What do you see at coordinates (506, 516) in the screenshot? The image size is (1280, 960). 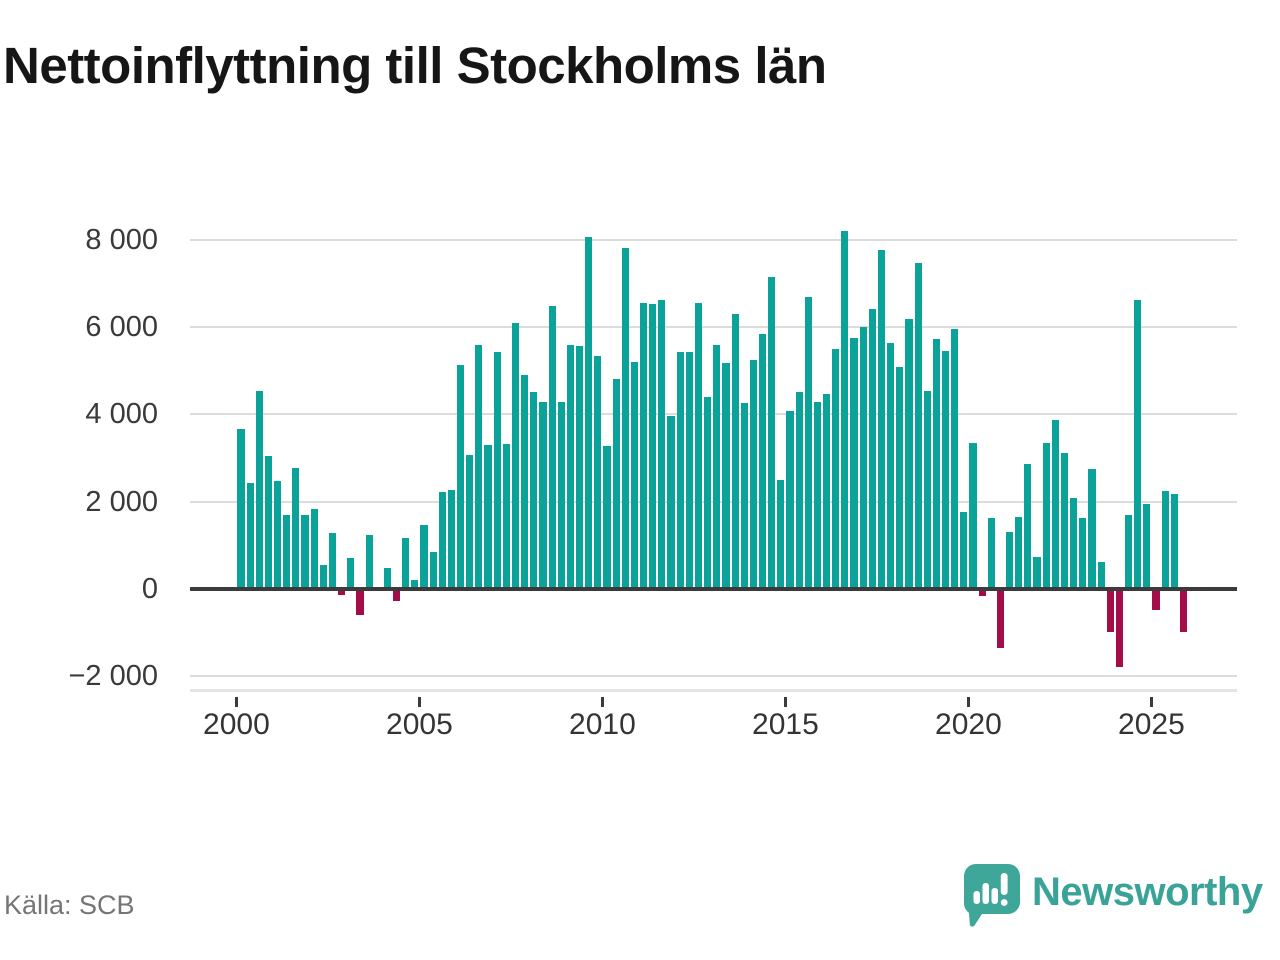 I see `bar-2007-q2` at bounding box center [506, 516].